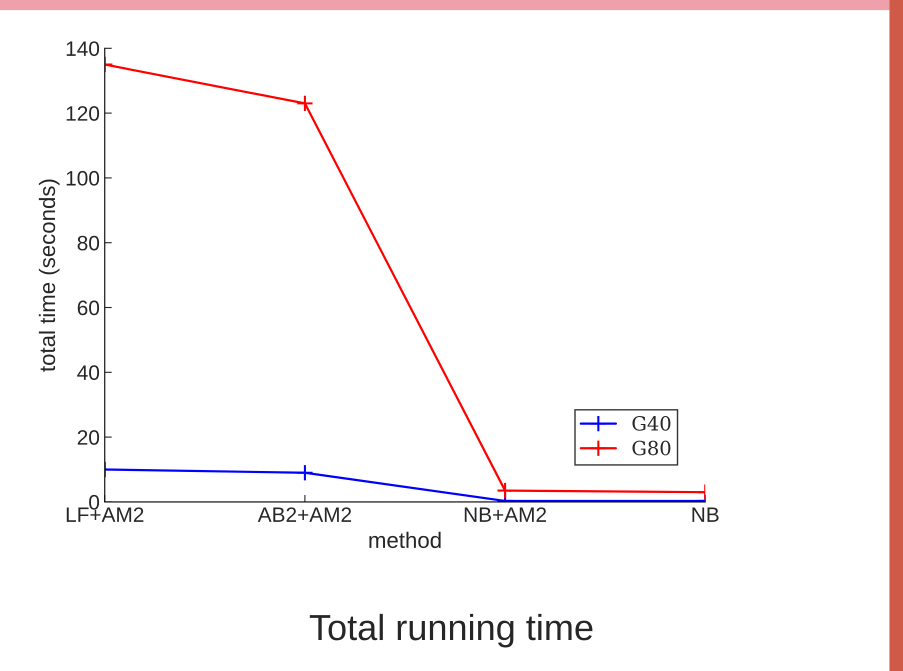 This screenshot has height=671, width=903. What do you see at coordinates (89, 243) in the screenshot?
I see `y-tick-label: 80` at bounding box center [89, 243].